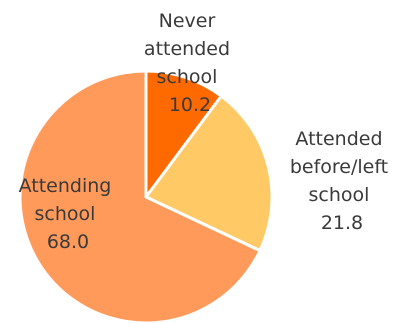 The height and width of the screenshot is (323, 401). I want to click on data-label-never-attended: Never attended school 10.2, so click(190, 63).